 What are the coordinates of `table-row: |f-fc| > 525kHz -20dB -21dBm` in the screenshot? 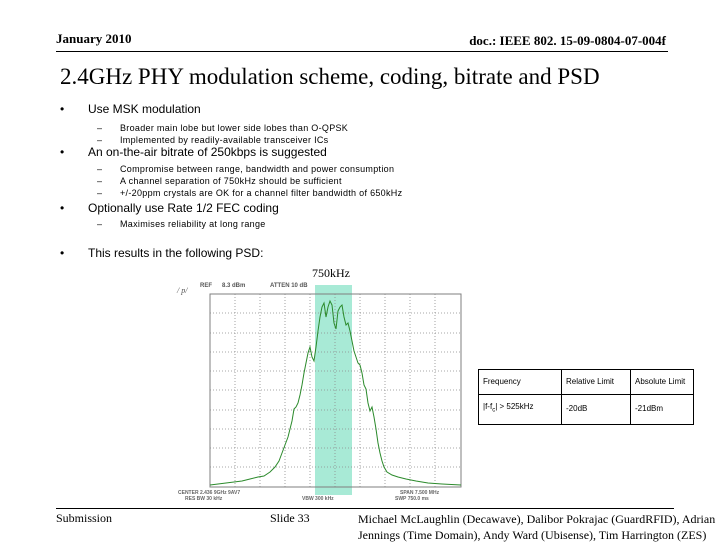 It's located at (586, 409).